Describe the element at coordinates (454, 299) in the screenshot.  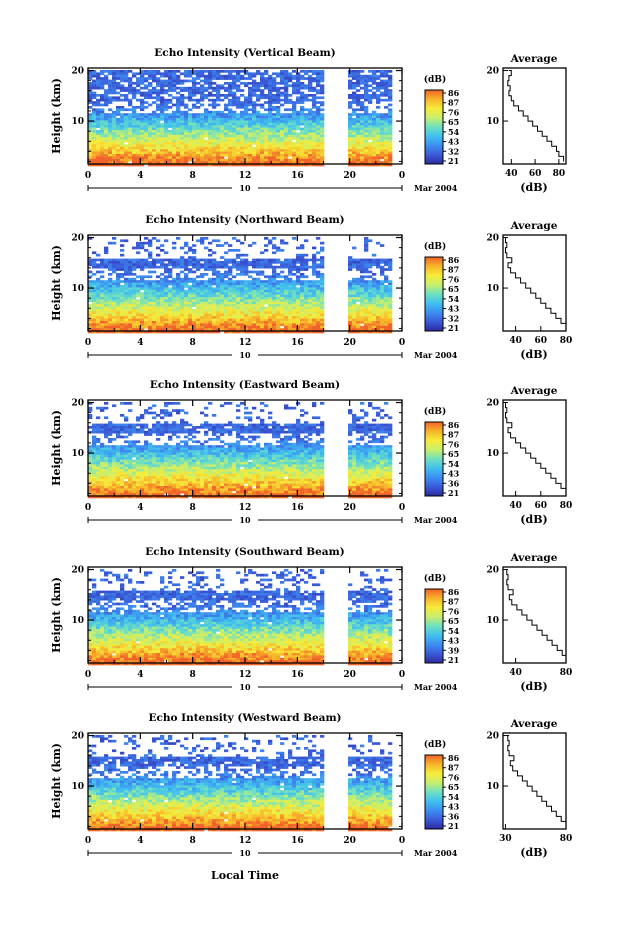
I see `colorbar-tick-label: 54` at that location.